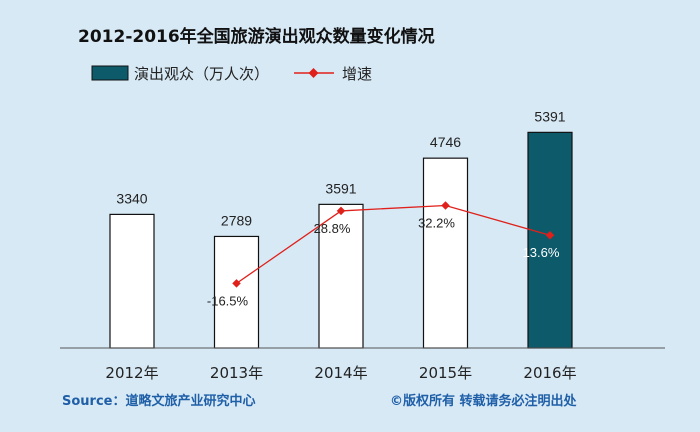 The image size is (700, 432). What do you see at coordinates (236, 220) in the screenshot?
I see `bar-value-label-1: 2789` at bounding box center [236, 220].